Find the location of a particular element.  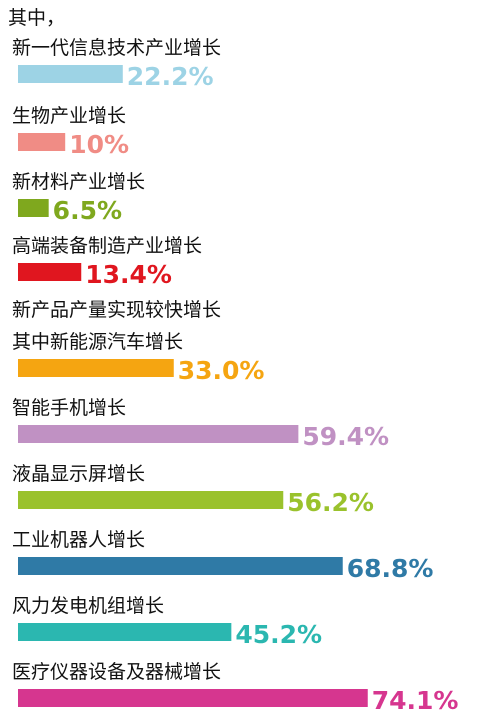

data-label: 22.2% is located at coordinates (170, 76).